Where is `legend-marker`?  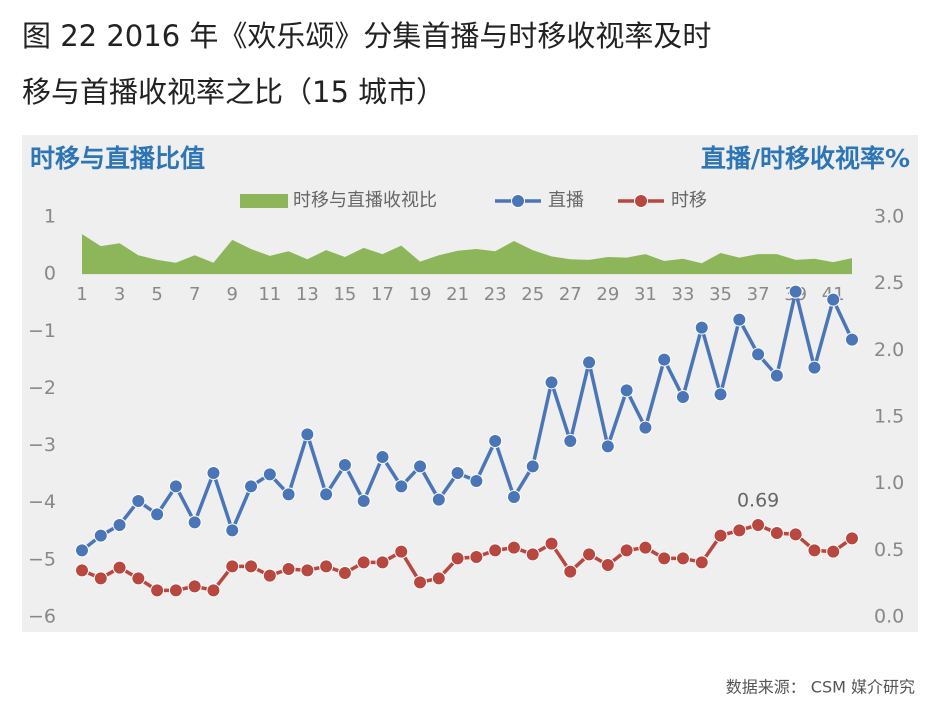
legend-marker is located at coordinates (518, 201).